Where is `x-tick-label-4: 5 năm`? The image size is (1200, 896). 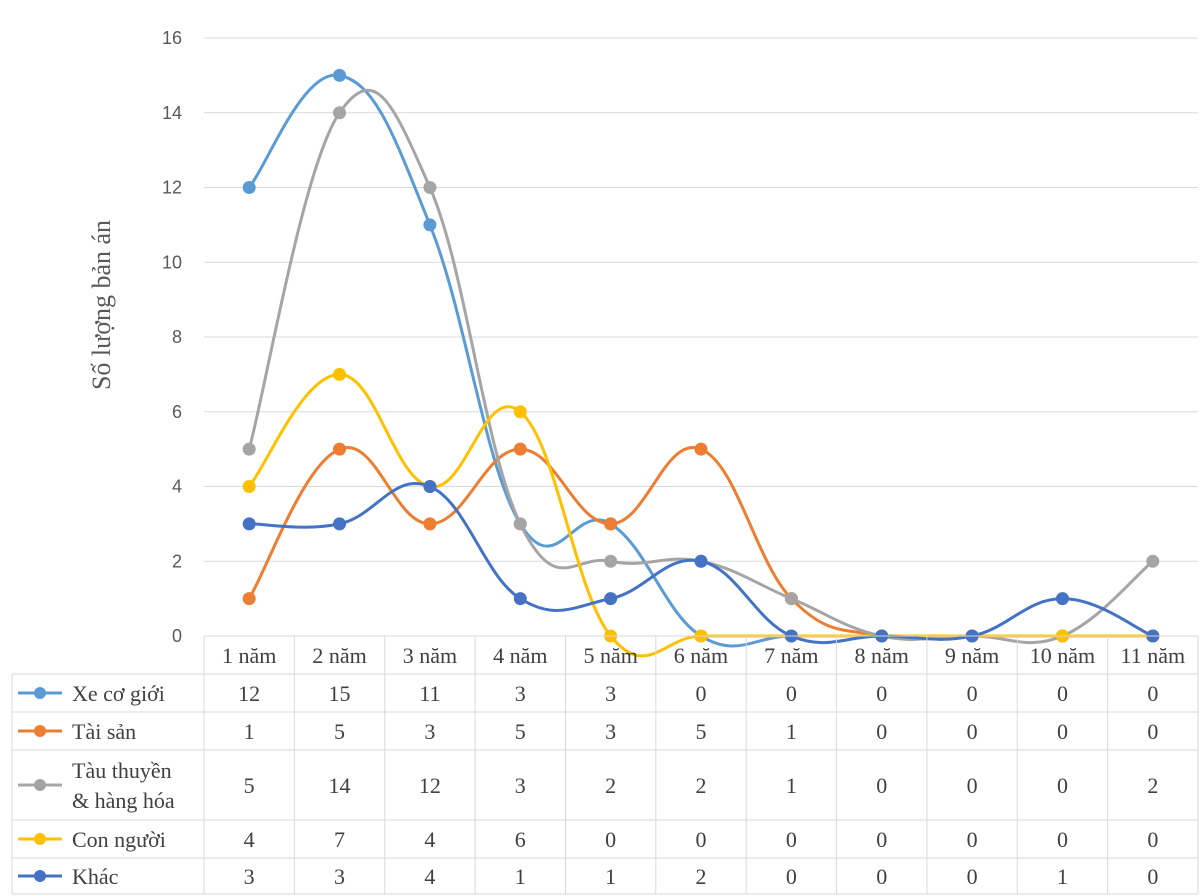 x-tick-label-4: 5 năm is located at coordinates (610, 655).